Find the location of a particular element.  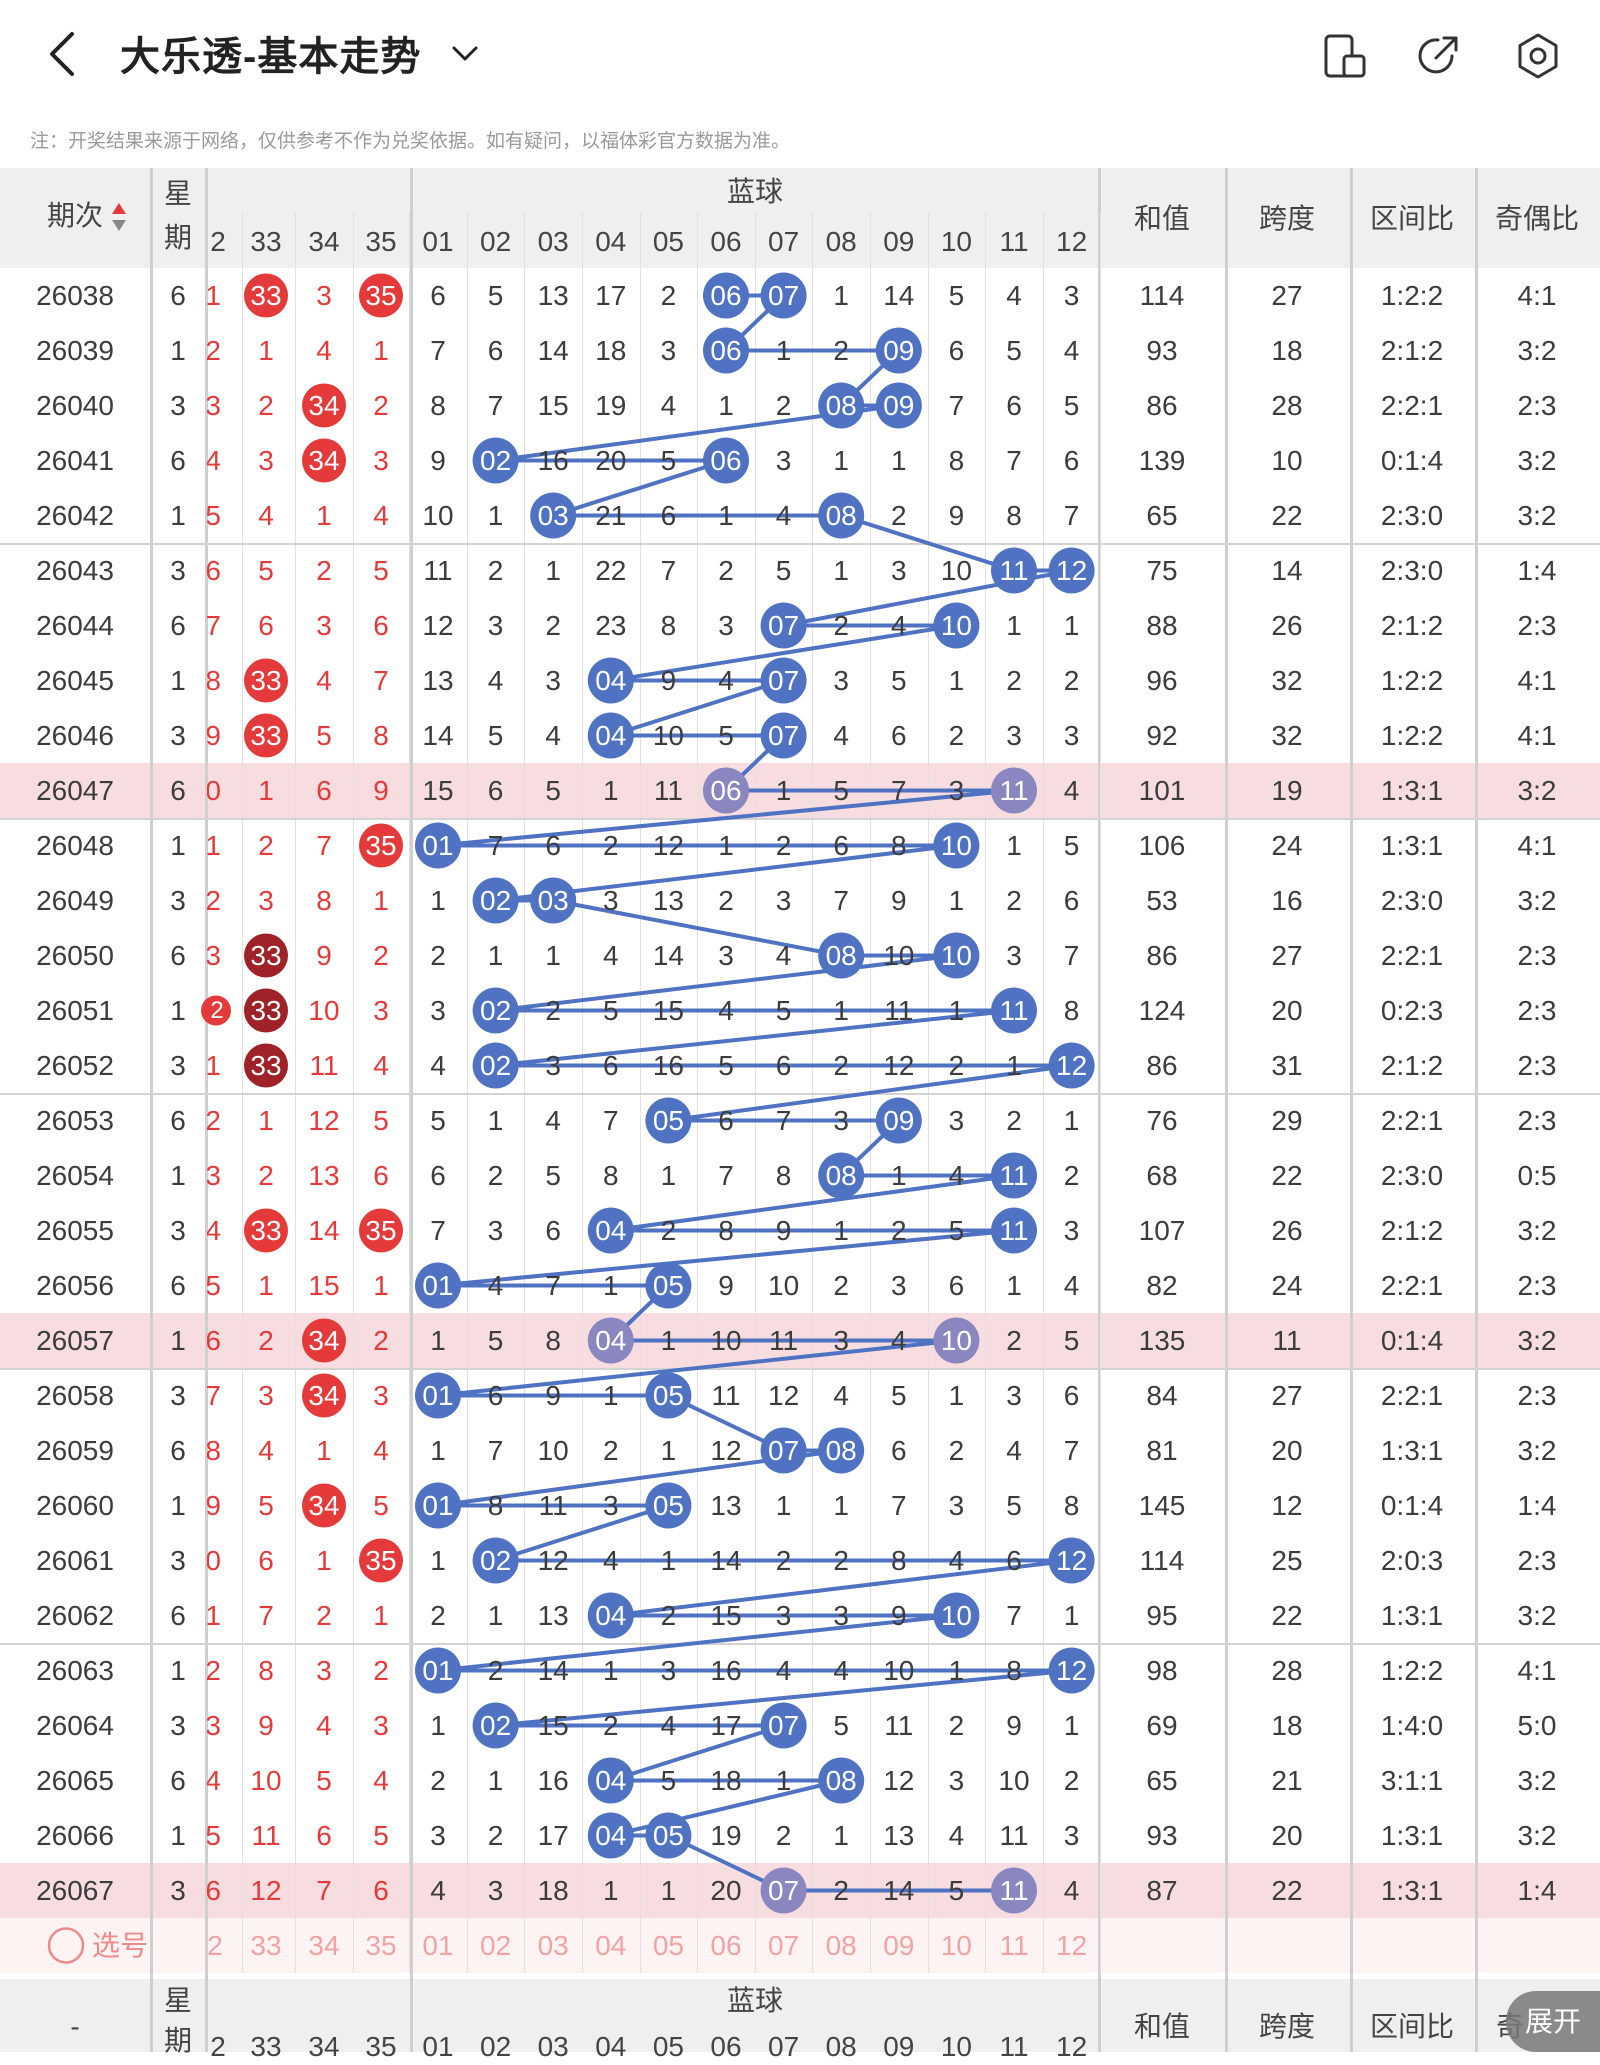

zone-ratio-cell: 2:3:0 is located at coordinates (1412, 570).